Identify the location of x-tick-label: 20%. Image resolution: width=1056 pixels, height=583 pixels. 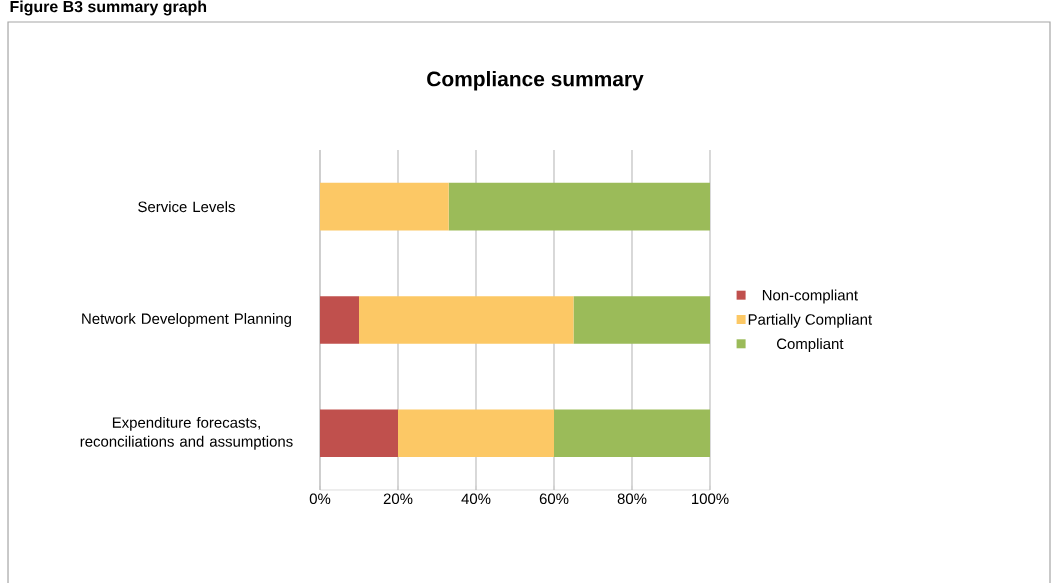
(398, 499).